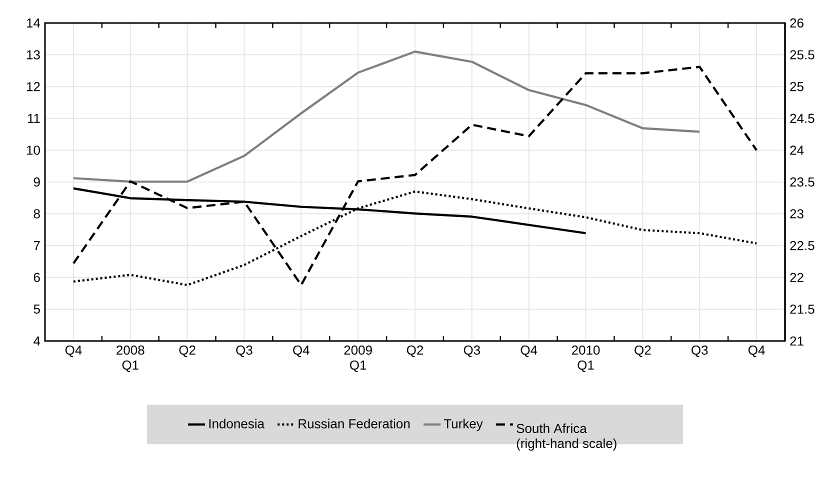 This screenshot has width=834, height=482. I want to click on y-tick-label: 6, so click(37, 277).